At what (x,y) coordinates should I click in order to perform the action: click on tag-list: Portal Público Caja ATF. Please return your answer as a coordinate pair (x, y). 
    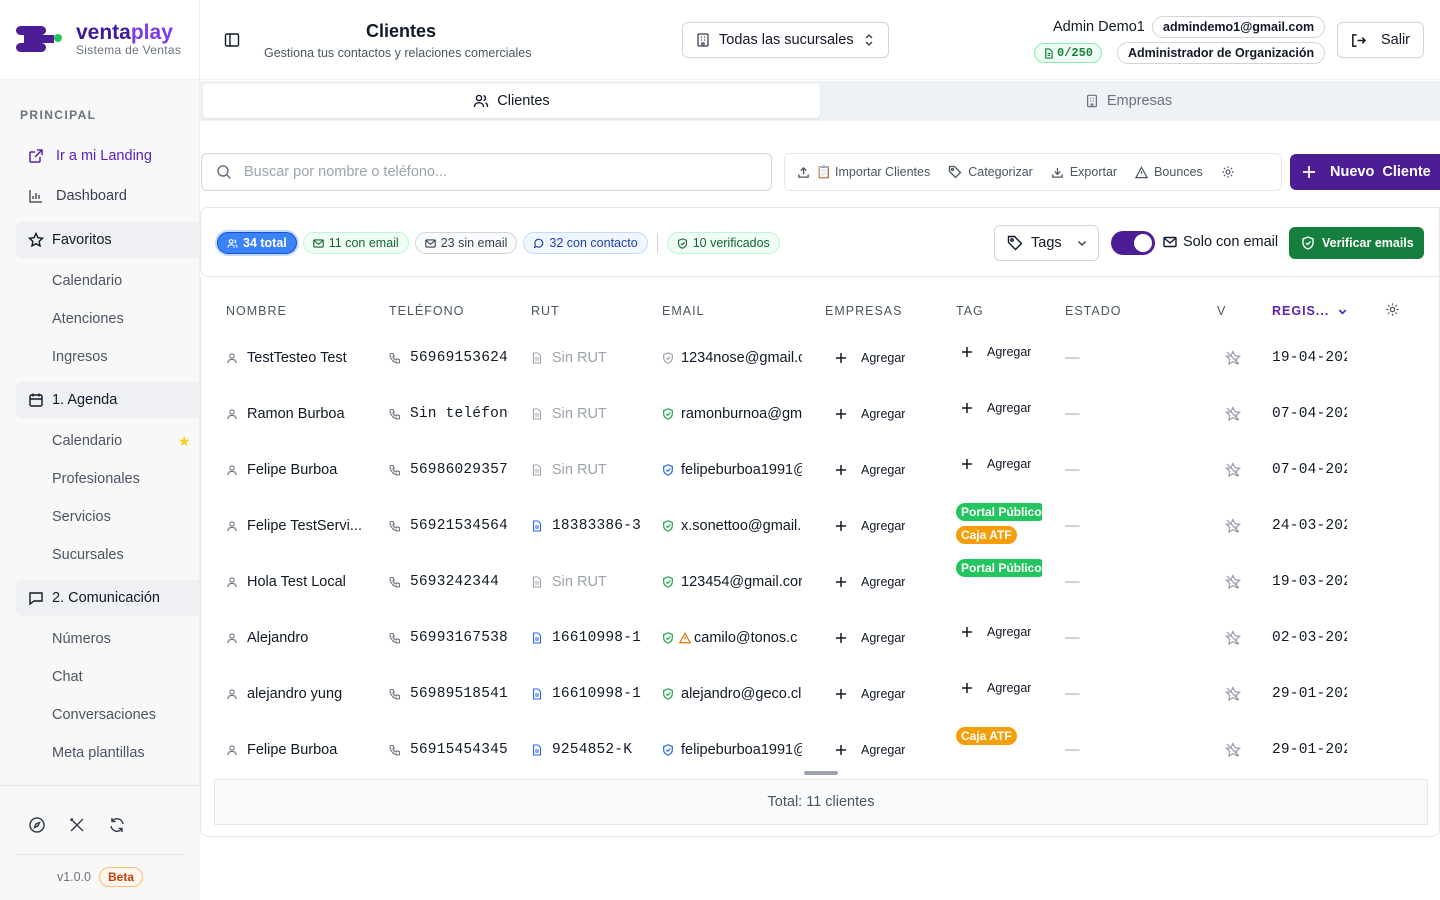
    Looking at the image, I should click on (999, 526).